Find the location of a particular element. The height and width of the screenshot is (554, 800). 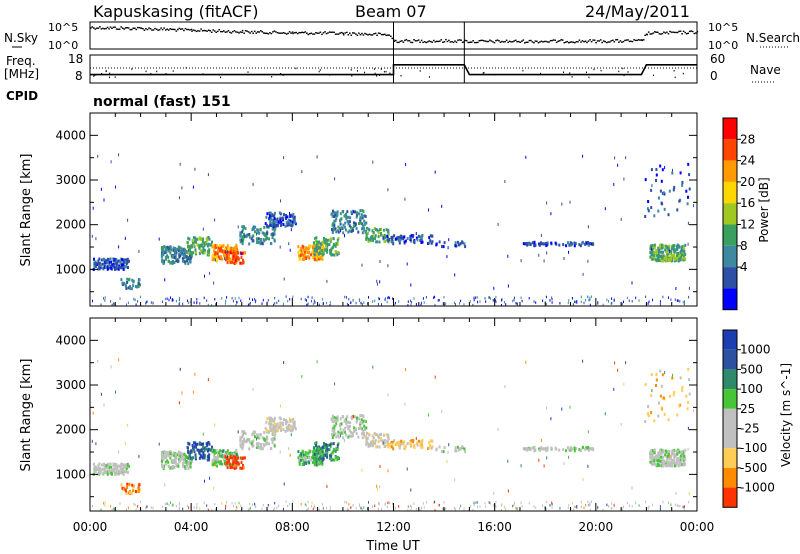

velocity-ylabel: Slant Range [km] is located at coordinates (26, 415).